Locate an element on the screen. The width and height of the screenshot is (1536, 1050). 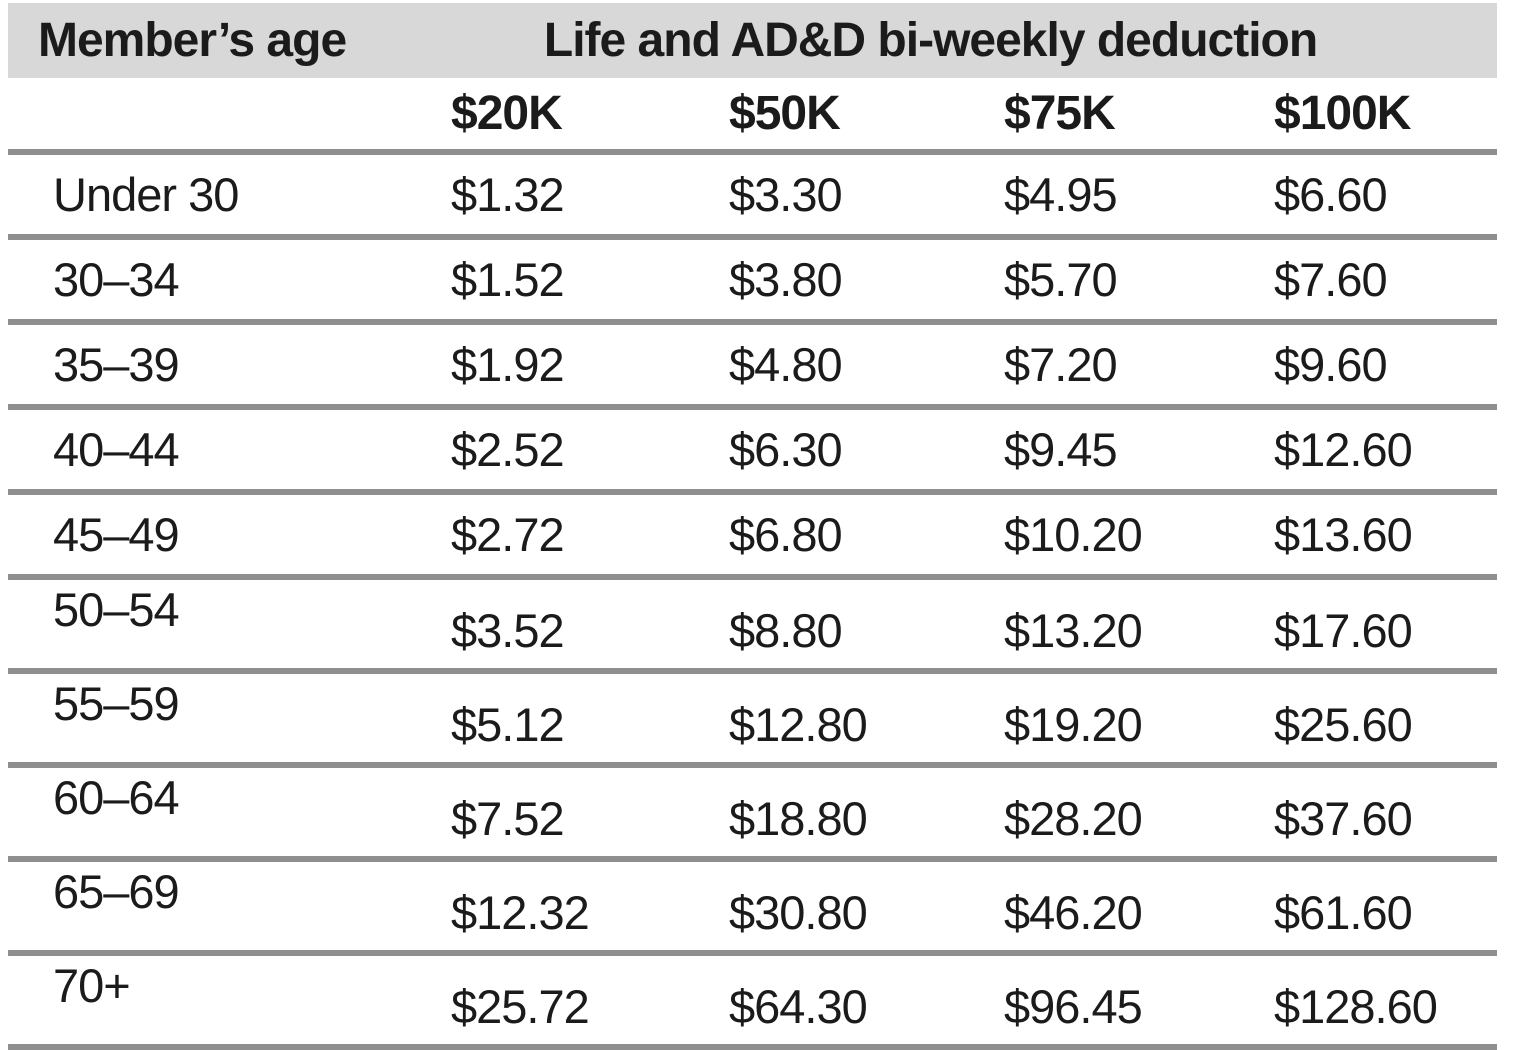
table-row: 45–49 $2.72 $6.80 $10.20 $13.60 is located at coordinates (753, 536).